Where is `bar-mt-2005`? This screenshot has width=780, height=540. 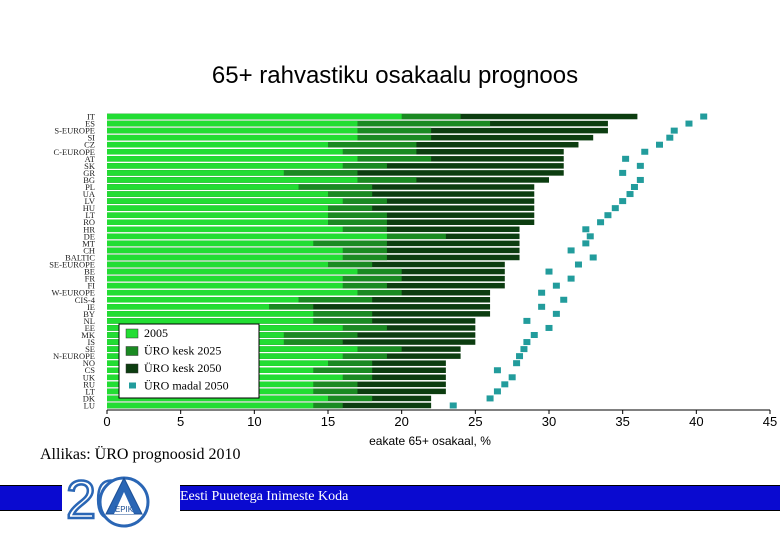
bar-mt-2005 is located at coordinates (210, 243).